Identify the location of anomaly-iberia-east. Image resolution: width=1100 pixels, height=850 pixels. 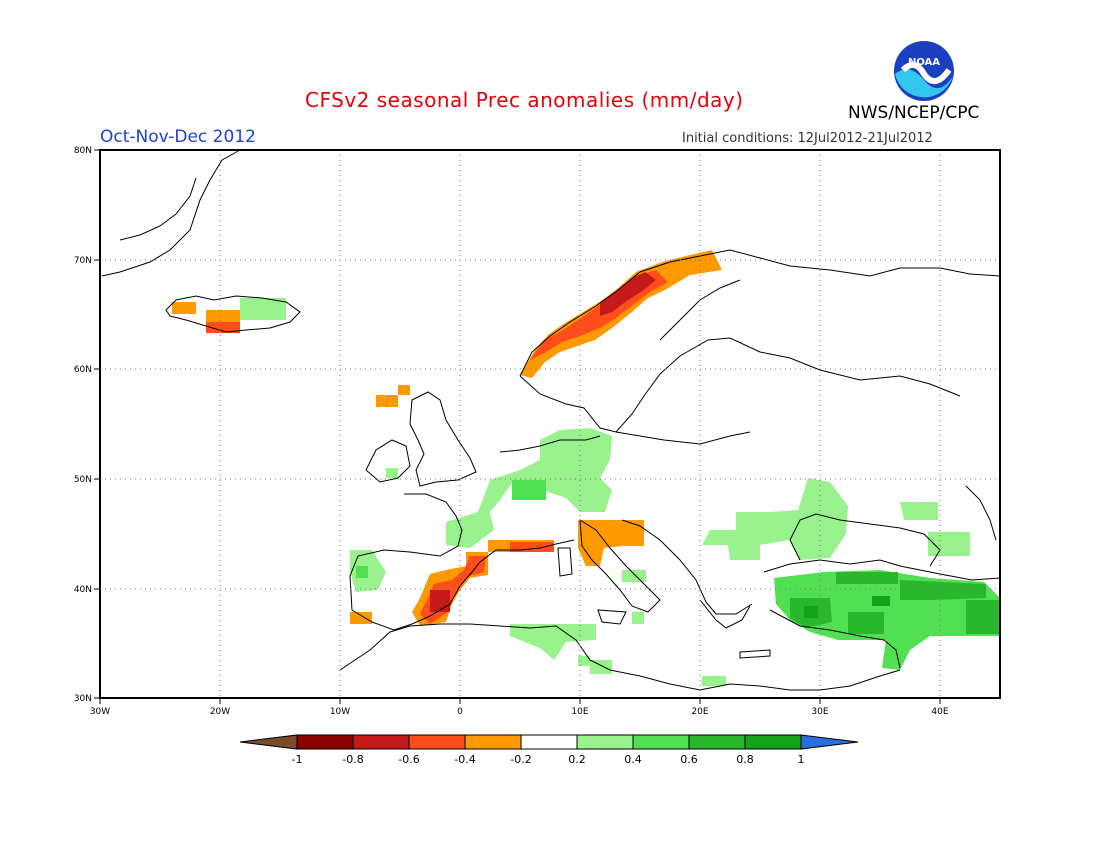
(483, 583).